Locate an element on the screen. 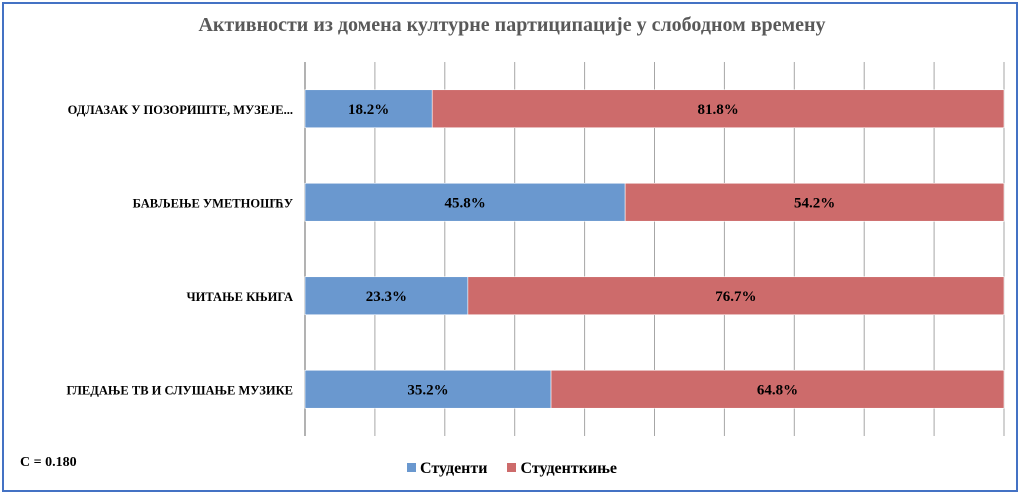 The image size is (1024, 498). data-label: 54.2% is located at coordinates (814, 203).